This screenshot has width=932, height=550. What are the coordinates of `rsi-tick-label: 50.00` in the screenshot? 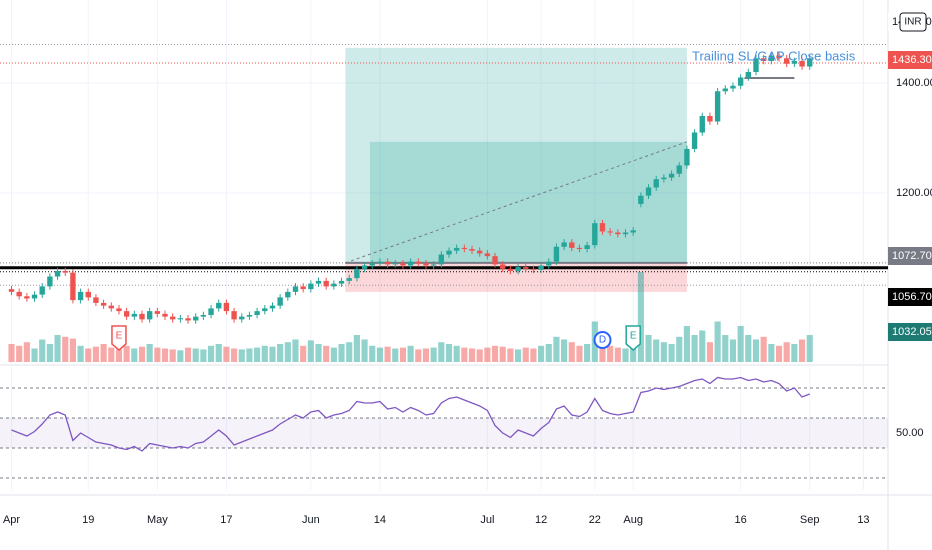 It's located at (910, 433).